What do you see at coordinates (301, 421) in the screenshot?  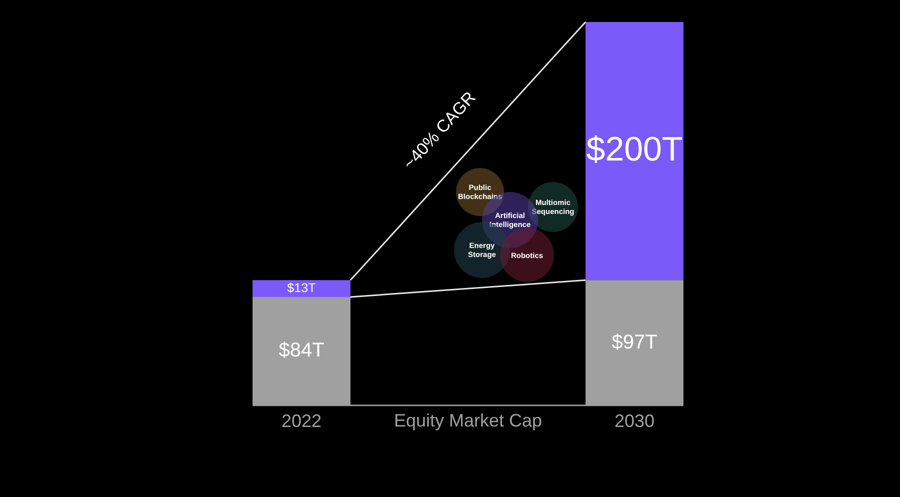 I see `x-tick-label: 2022` at bounding box center [301, 421].